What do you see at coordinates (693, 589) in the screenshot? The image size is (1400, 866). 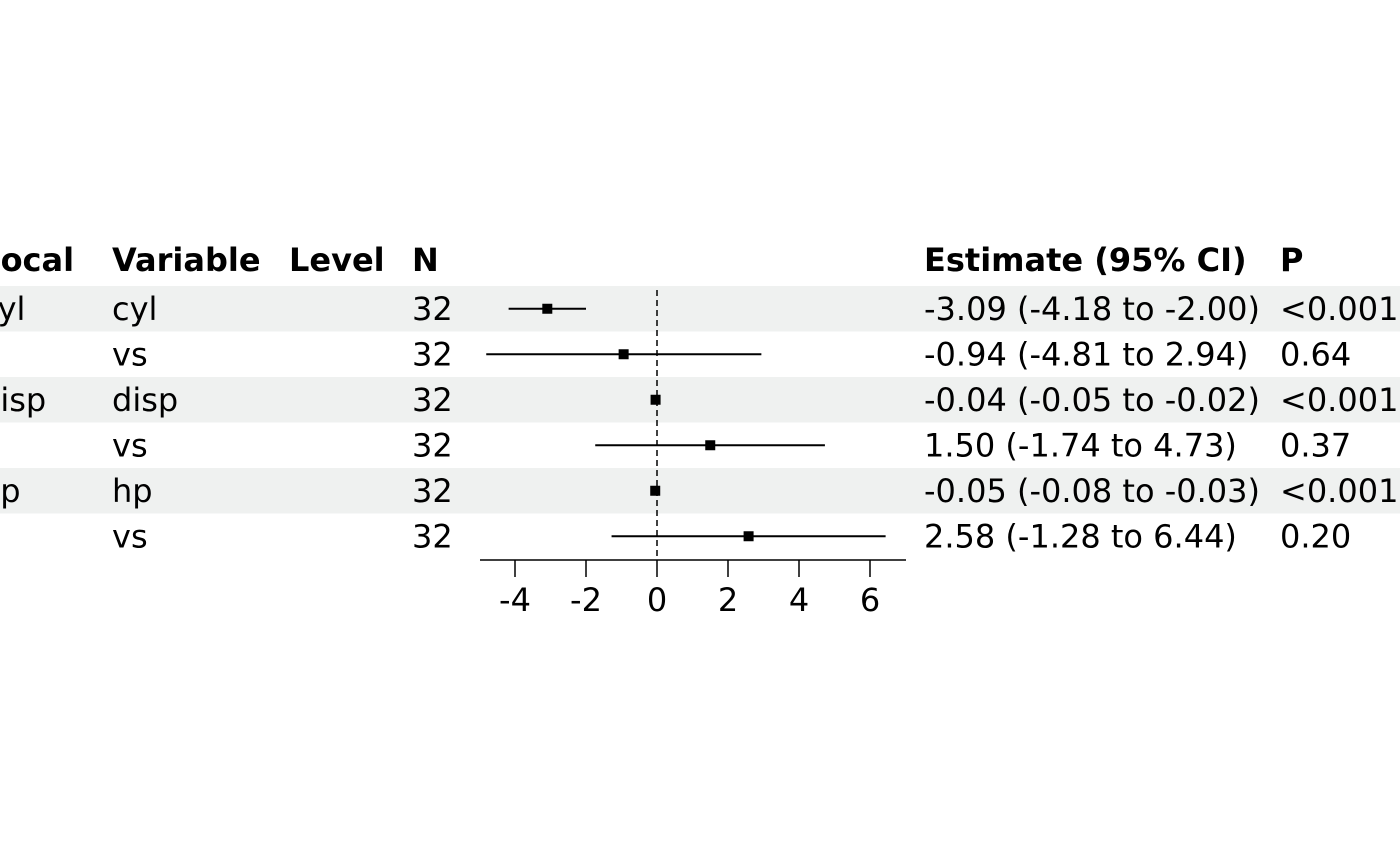 I see `x-axis: -4 -2 0 2 4 6` at bounding box center [693, 589].